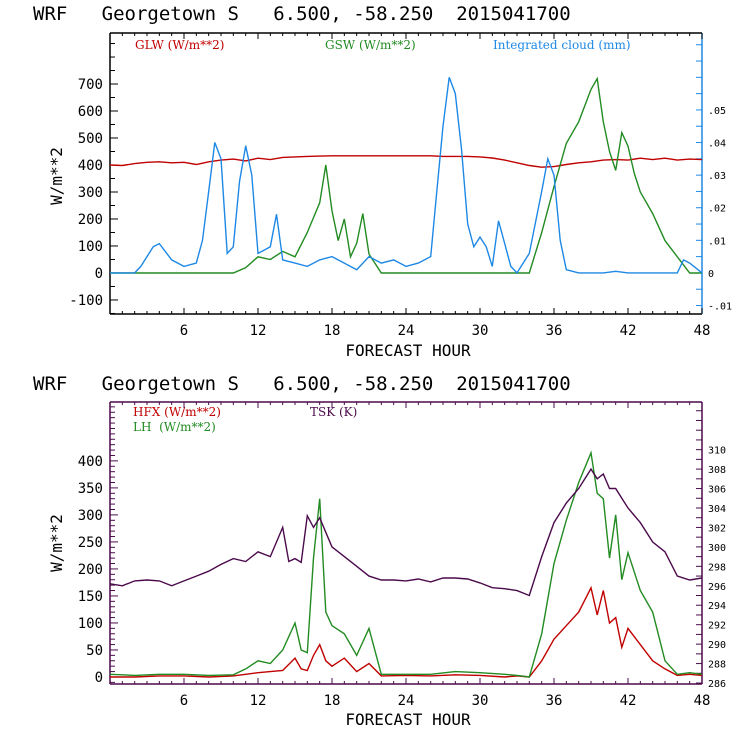  What do you see at coordinates (717, 176) in the screenshot?
I see `top-y2-tick-label: .03` at bounding box center [717, 176].